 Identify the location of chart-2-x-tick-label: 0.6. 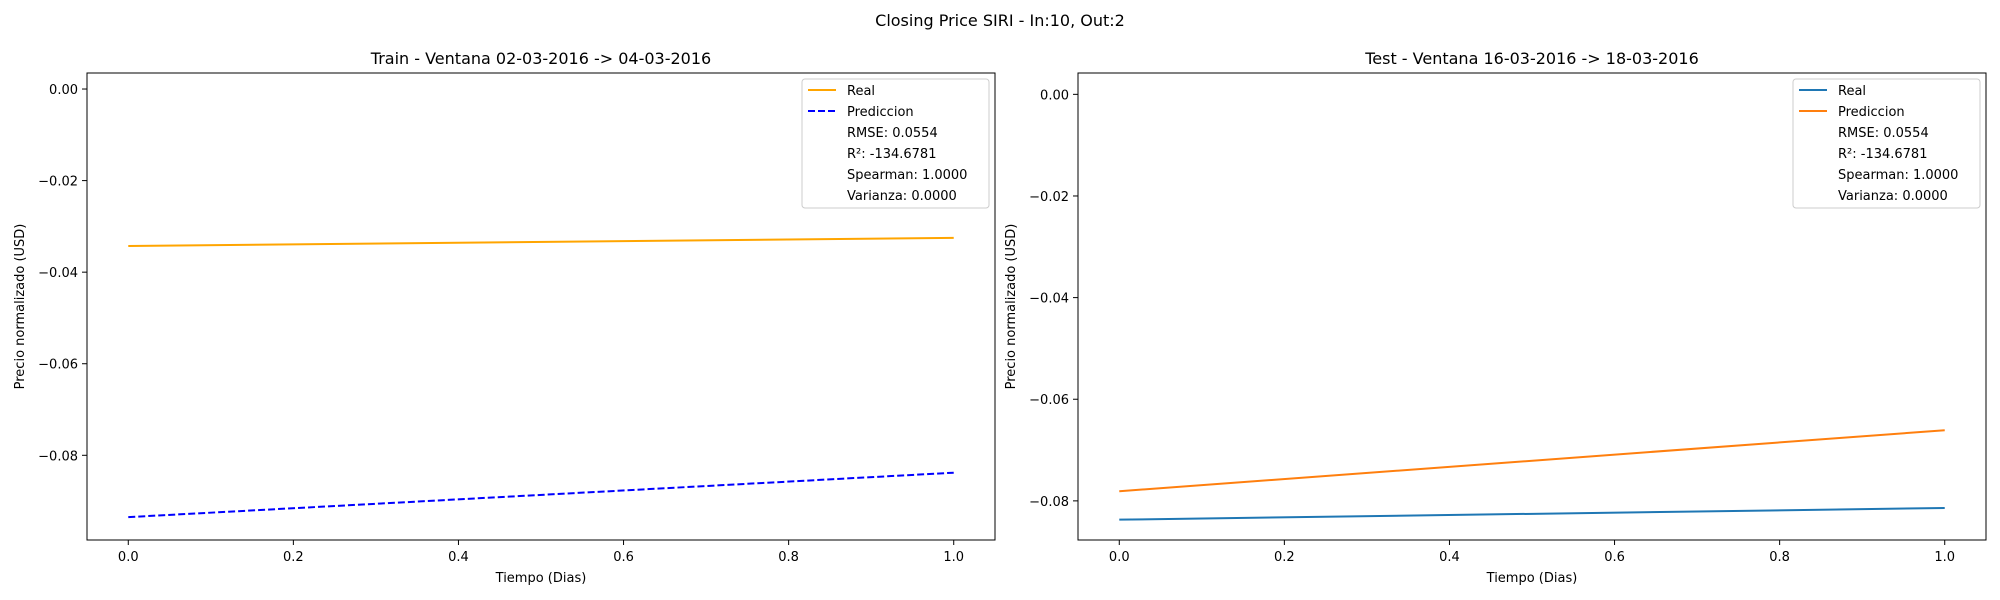
(1614, 557).